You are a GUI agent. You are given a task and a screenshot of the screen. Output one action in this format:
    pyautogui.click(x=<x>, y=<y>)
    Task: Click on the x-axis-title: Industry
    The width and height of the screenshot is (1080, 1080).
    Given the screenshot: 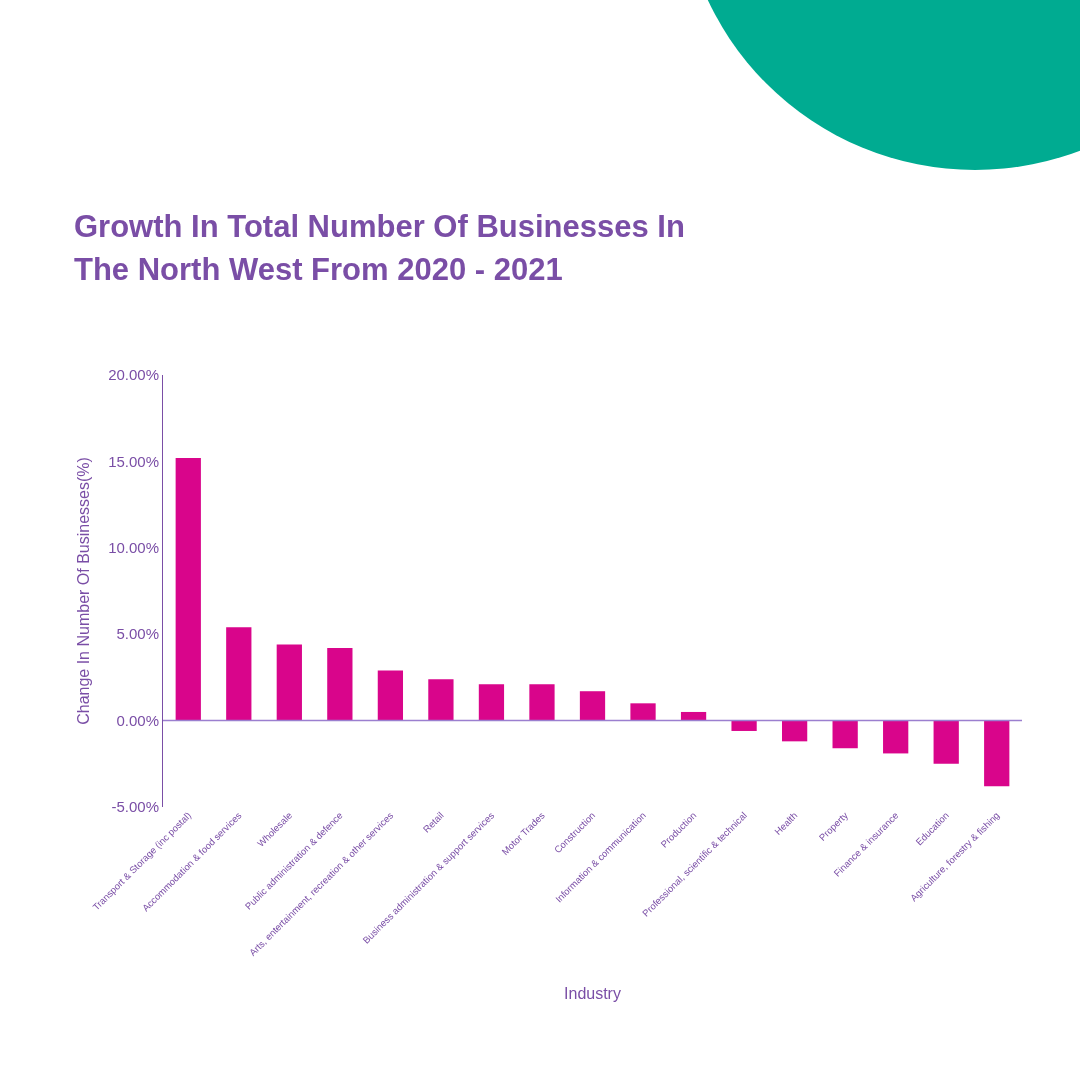 What is the action you would take?
    pyautogui.click(x=592, y=993)
    